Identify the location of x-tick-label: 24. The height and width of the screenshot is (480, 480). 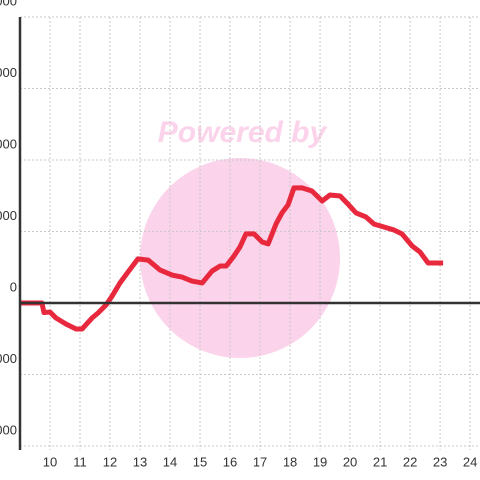
(470, 461).